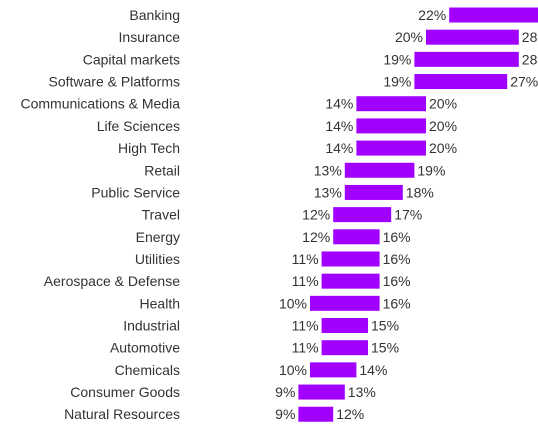  What do you see at coordinates (161, 215) in the screenshot?
I see `category-label: Travel` at bounding box center [161, 215].